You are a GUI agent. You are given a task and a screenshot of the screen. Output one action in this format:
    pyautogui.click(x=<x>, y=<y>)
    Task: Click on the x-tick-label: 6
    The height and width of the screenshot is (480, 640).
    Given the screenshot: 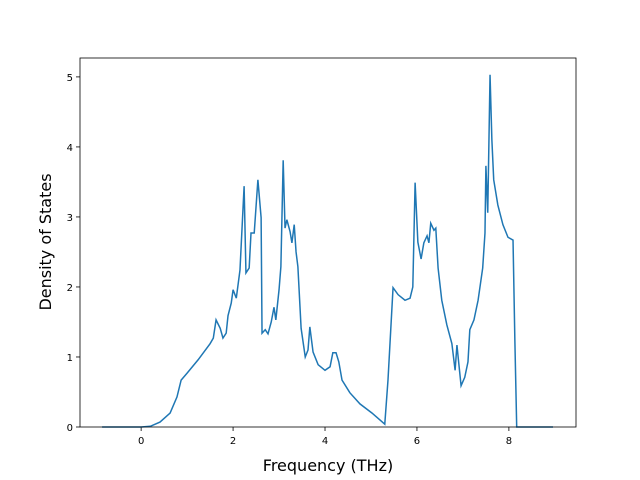 What is the action you would take?
    pyautogui.click(x=417, y=441)
    